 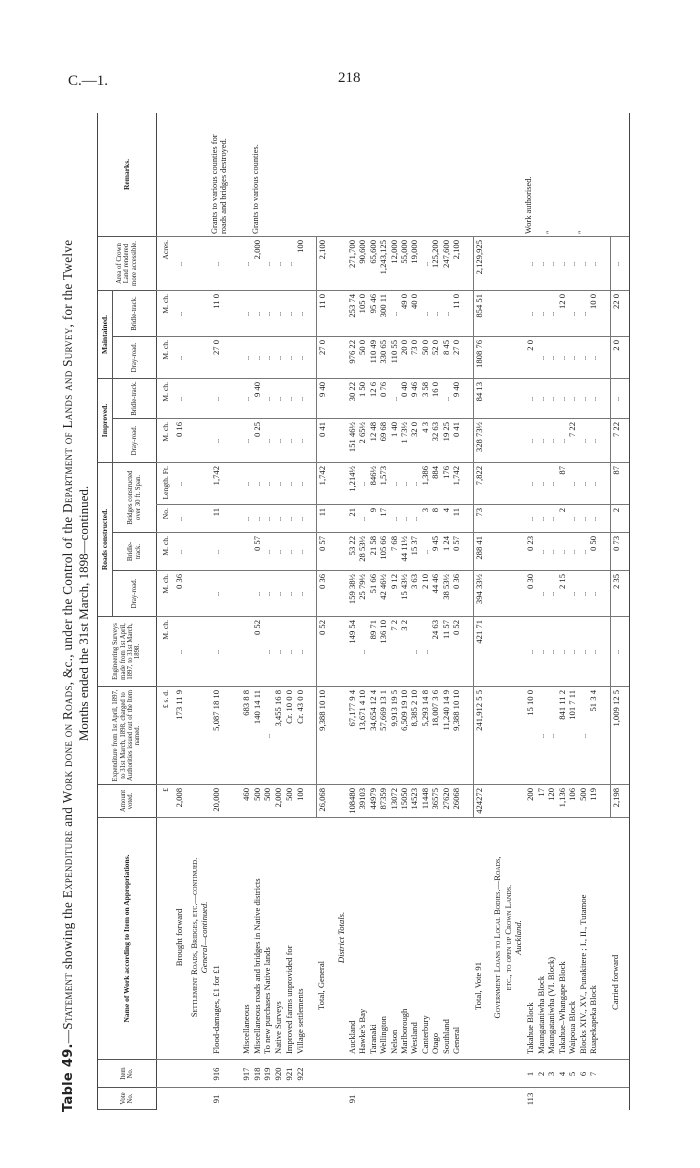 What do you see at coordinates (134, 552) in the screenshot?
I see `header-bridle-track: Bridle-track.` at bounding box center [134, 552].